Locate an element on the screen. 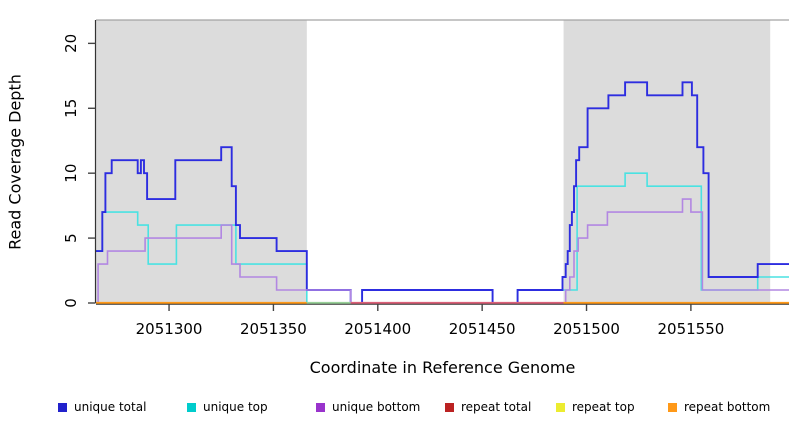 This screenshot has width=792, height=432. y-tick-label: 5 is located at coordinates (71, 238).